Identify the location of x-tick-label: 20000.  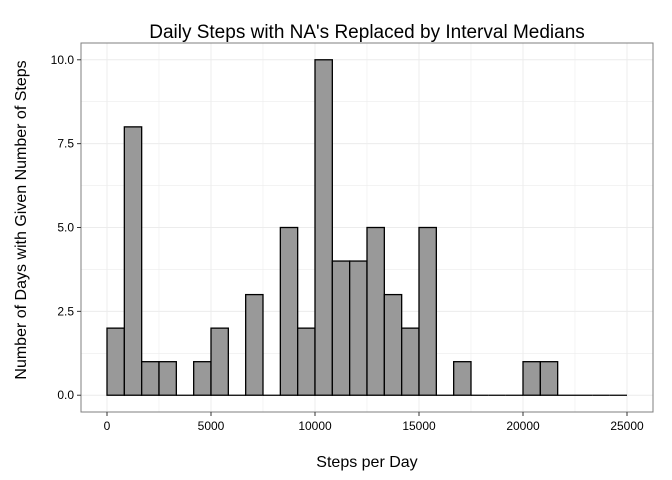
(523, 426).